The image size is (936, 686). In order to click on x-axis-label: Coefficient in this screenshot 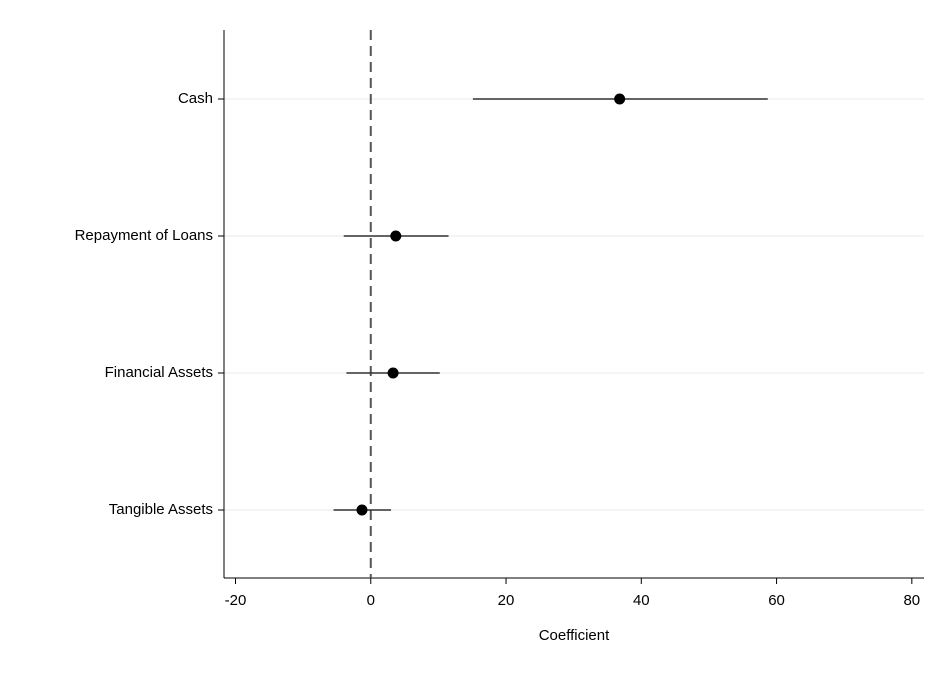, I will do `click(574, 635)`.